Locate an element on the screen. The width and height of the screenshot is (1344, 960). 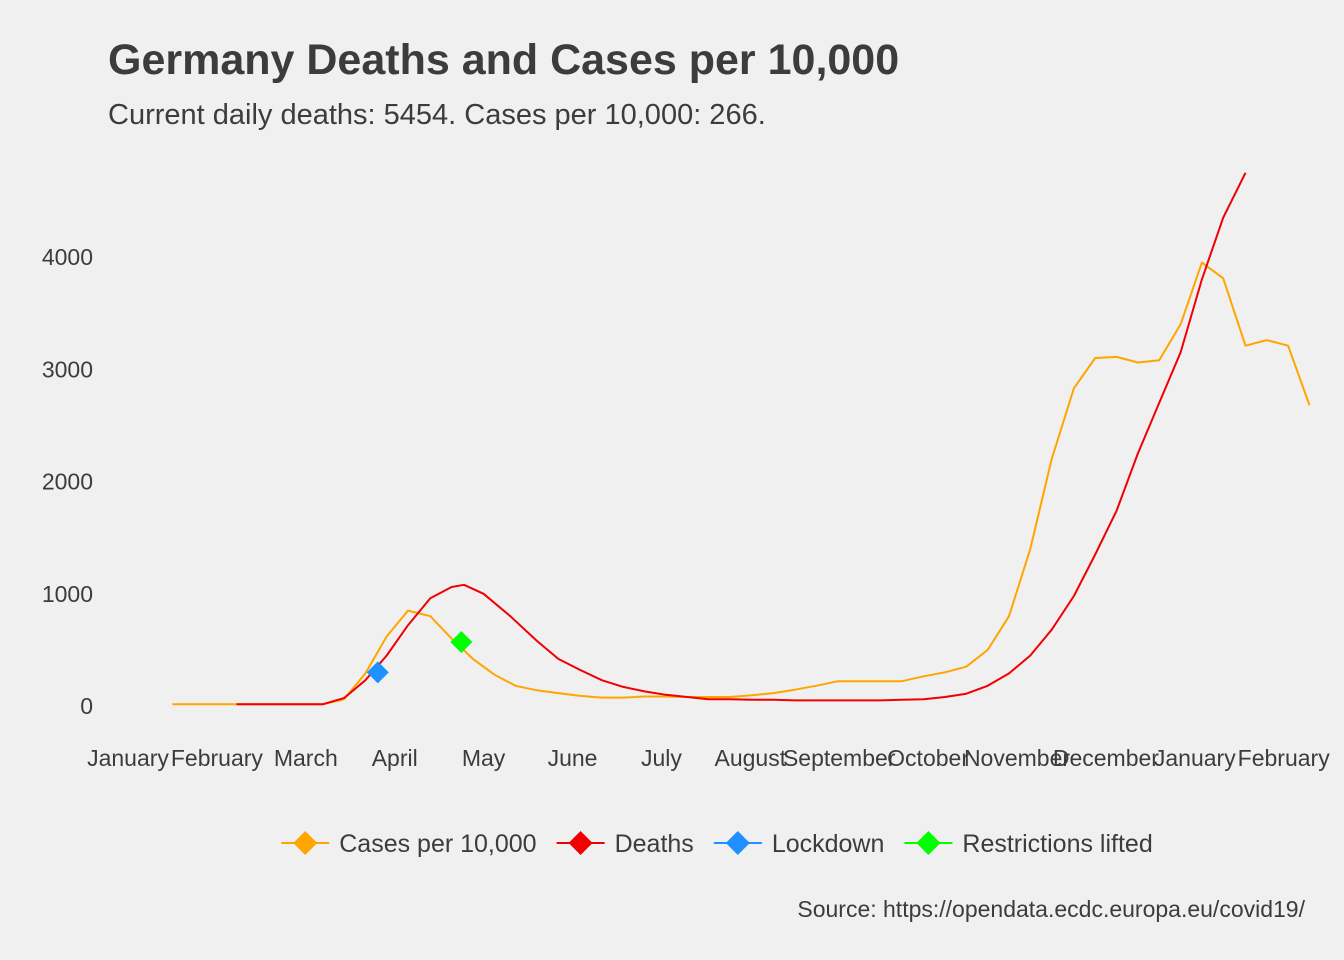
y-tick-label: 2000 is located at coordinates (67, 482).